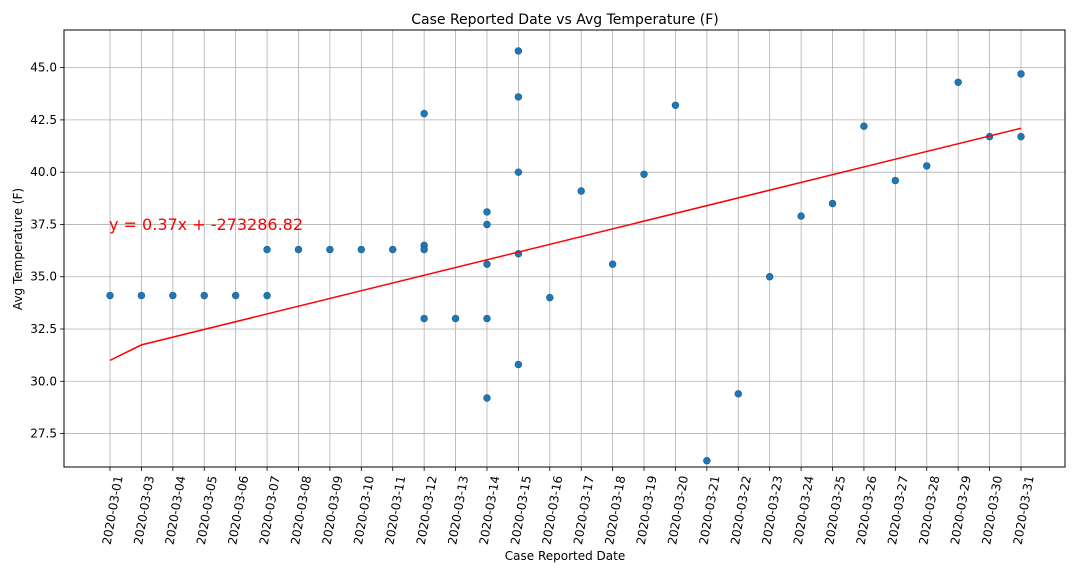 The image size is (1080, 580). I want to click on x-tick-label: 2020-03-09, so click(333, 510).